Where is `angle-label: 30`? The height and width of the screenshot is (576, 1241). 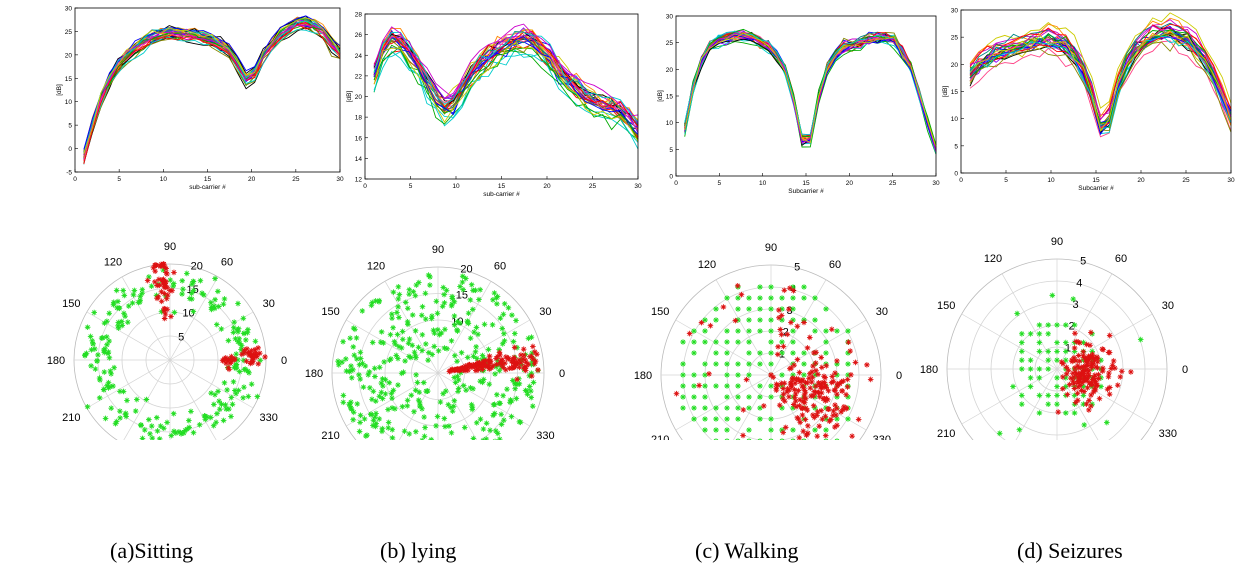
angle-label: 30 is located at coordinates (269, 304).